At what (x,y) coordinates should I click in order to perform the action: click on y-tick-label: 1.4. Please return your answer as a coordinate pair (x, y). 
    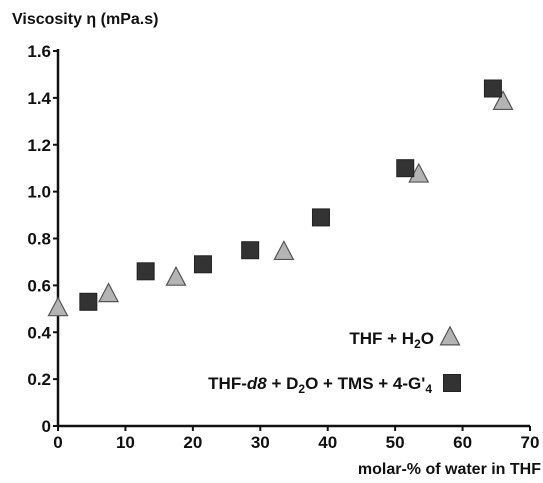
    Looking at the image, I should click on (39, 98).